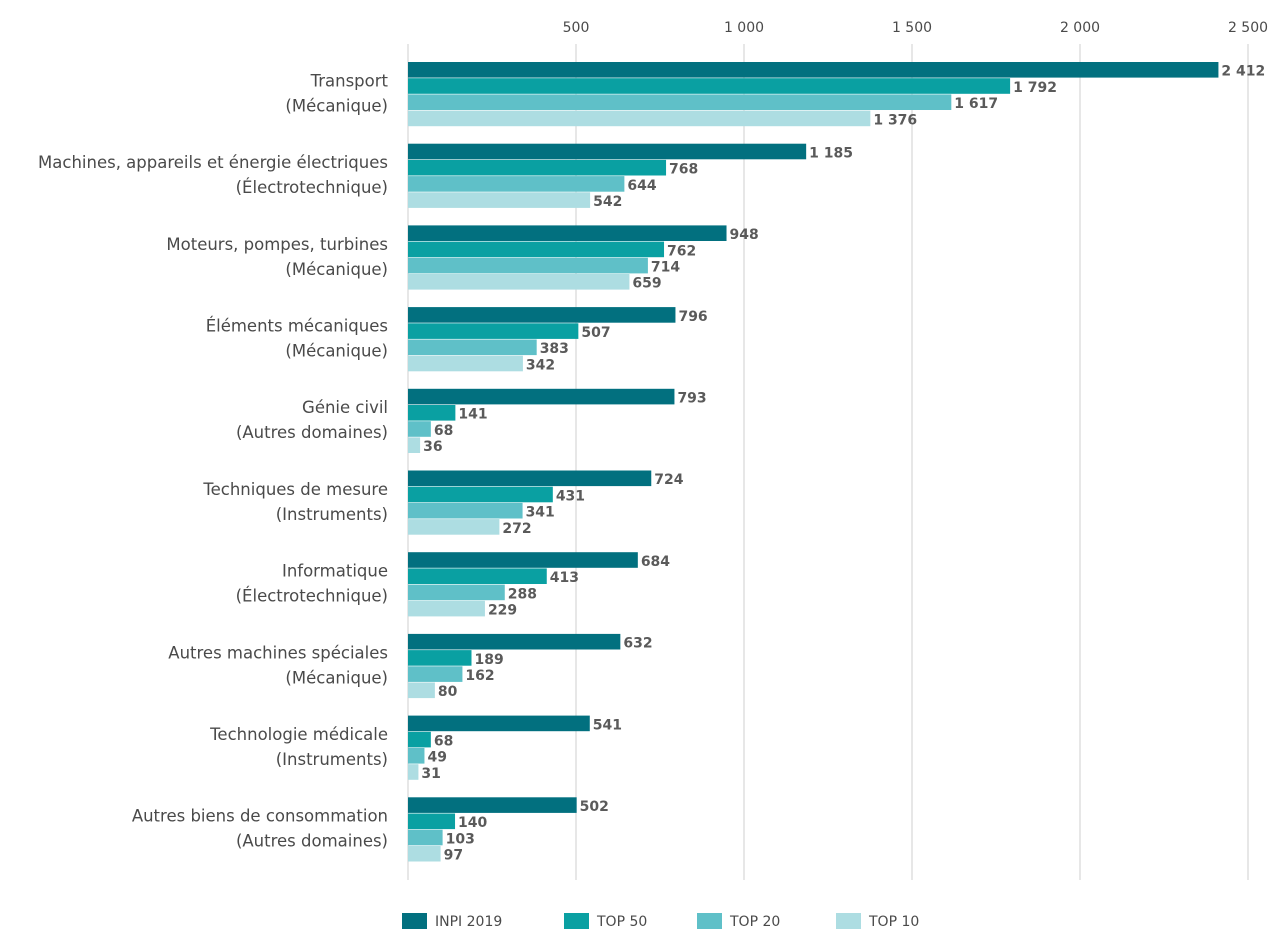 Image resolution: width=1277 pixels, height=933 pixels. What do you see at coordinates (554, 349) in the screenshot?
I see `data-label: 383` at bounding box center [554, 349].